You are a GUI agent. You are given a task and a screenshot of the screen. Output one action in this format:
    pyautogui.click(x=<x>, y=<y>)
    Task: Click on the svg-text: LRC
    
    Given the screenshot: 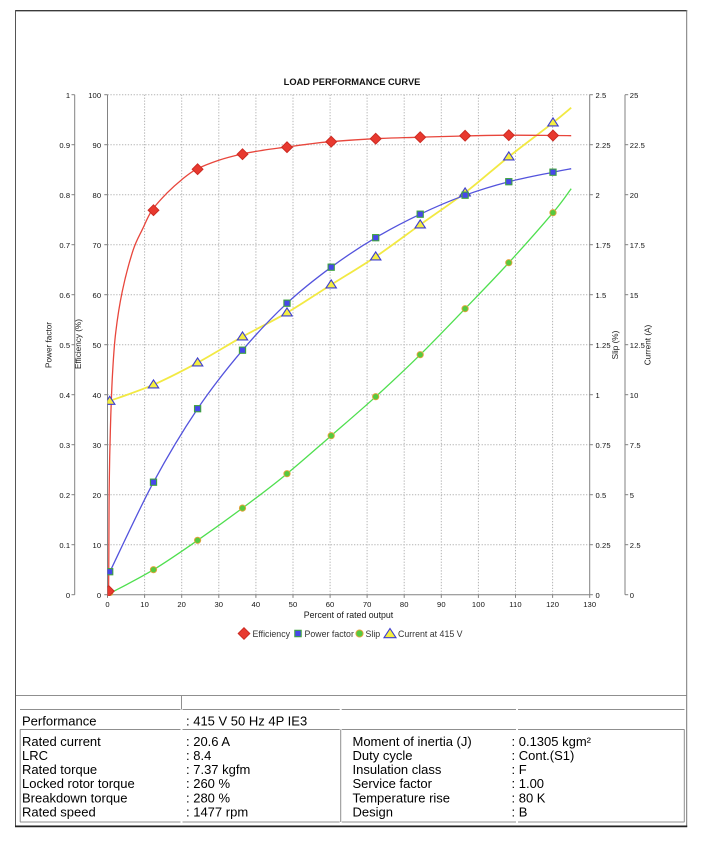 What is the action you would take?
    pyautogui.click(x=35, y=755)
    